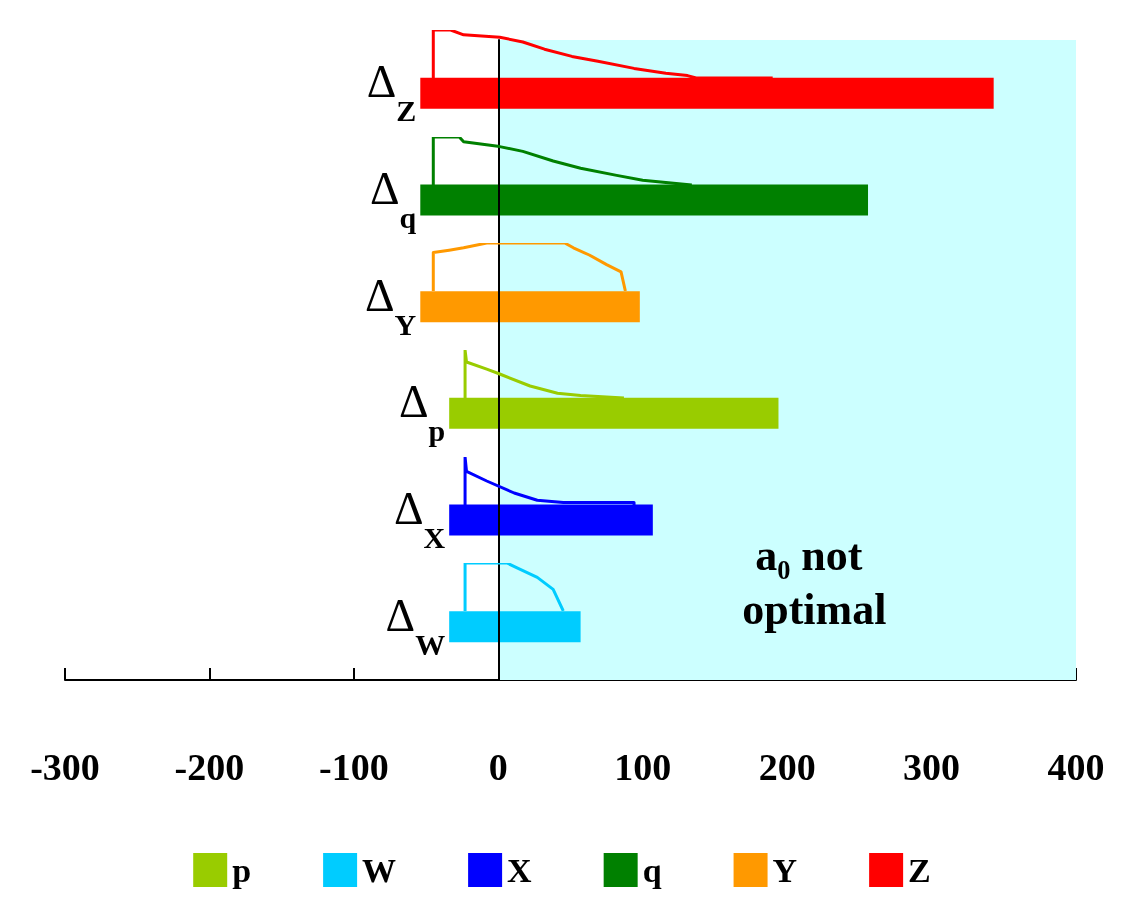 The image size is (1124, 898). I want to click on y-tick-label: Δ$_{W}$, so click(415, 625).